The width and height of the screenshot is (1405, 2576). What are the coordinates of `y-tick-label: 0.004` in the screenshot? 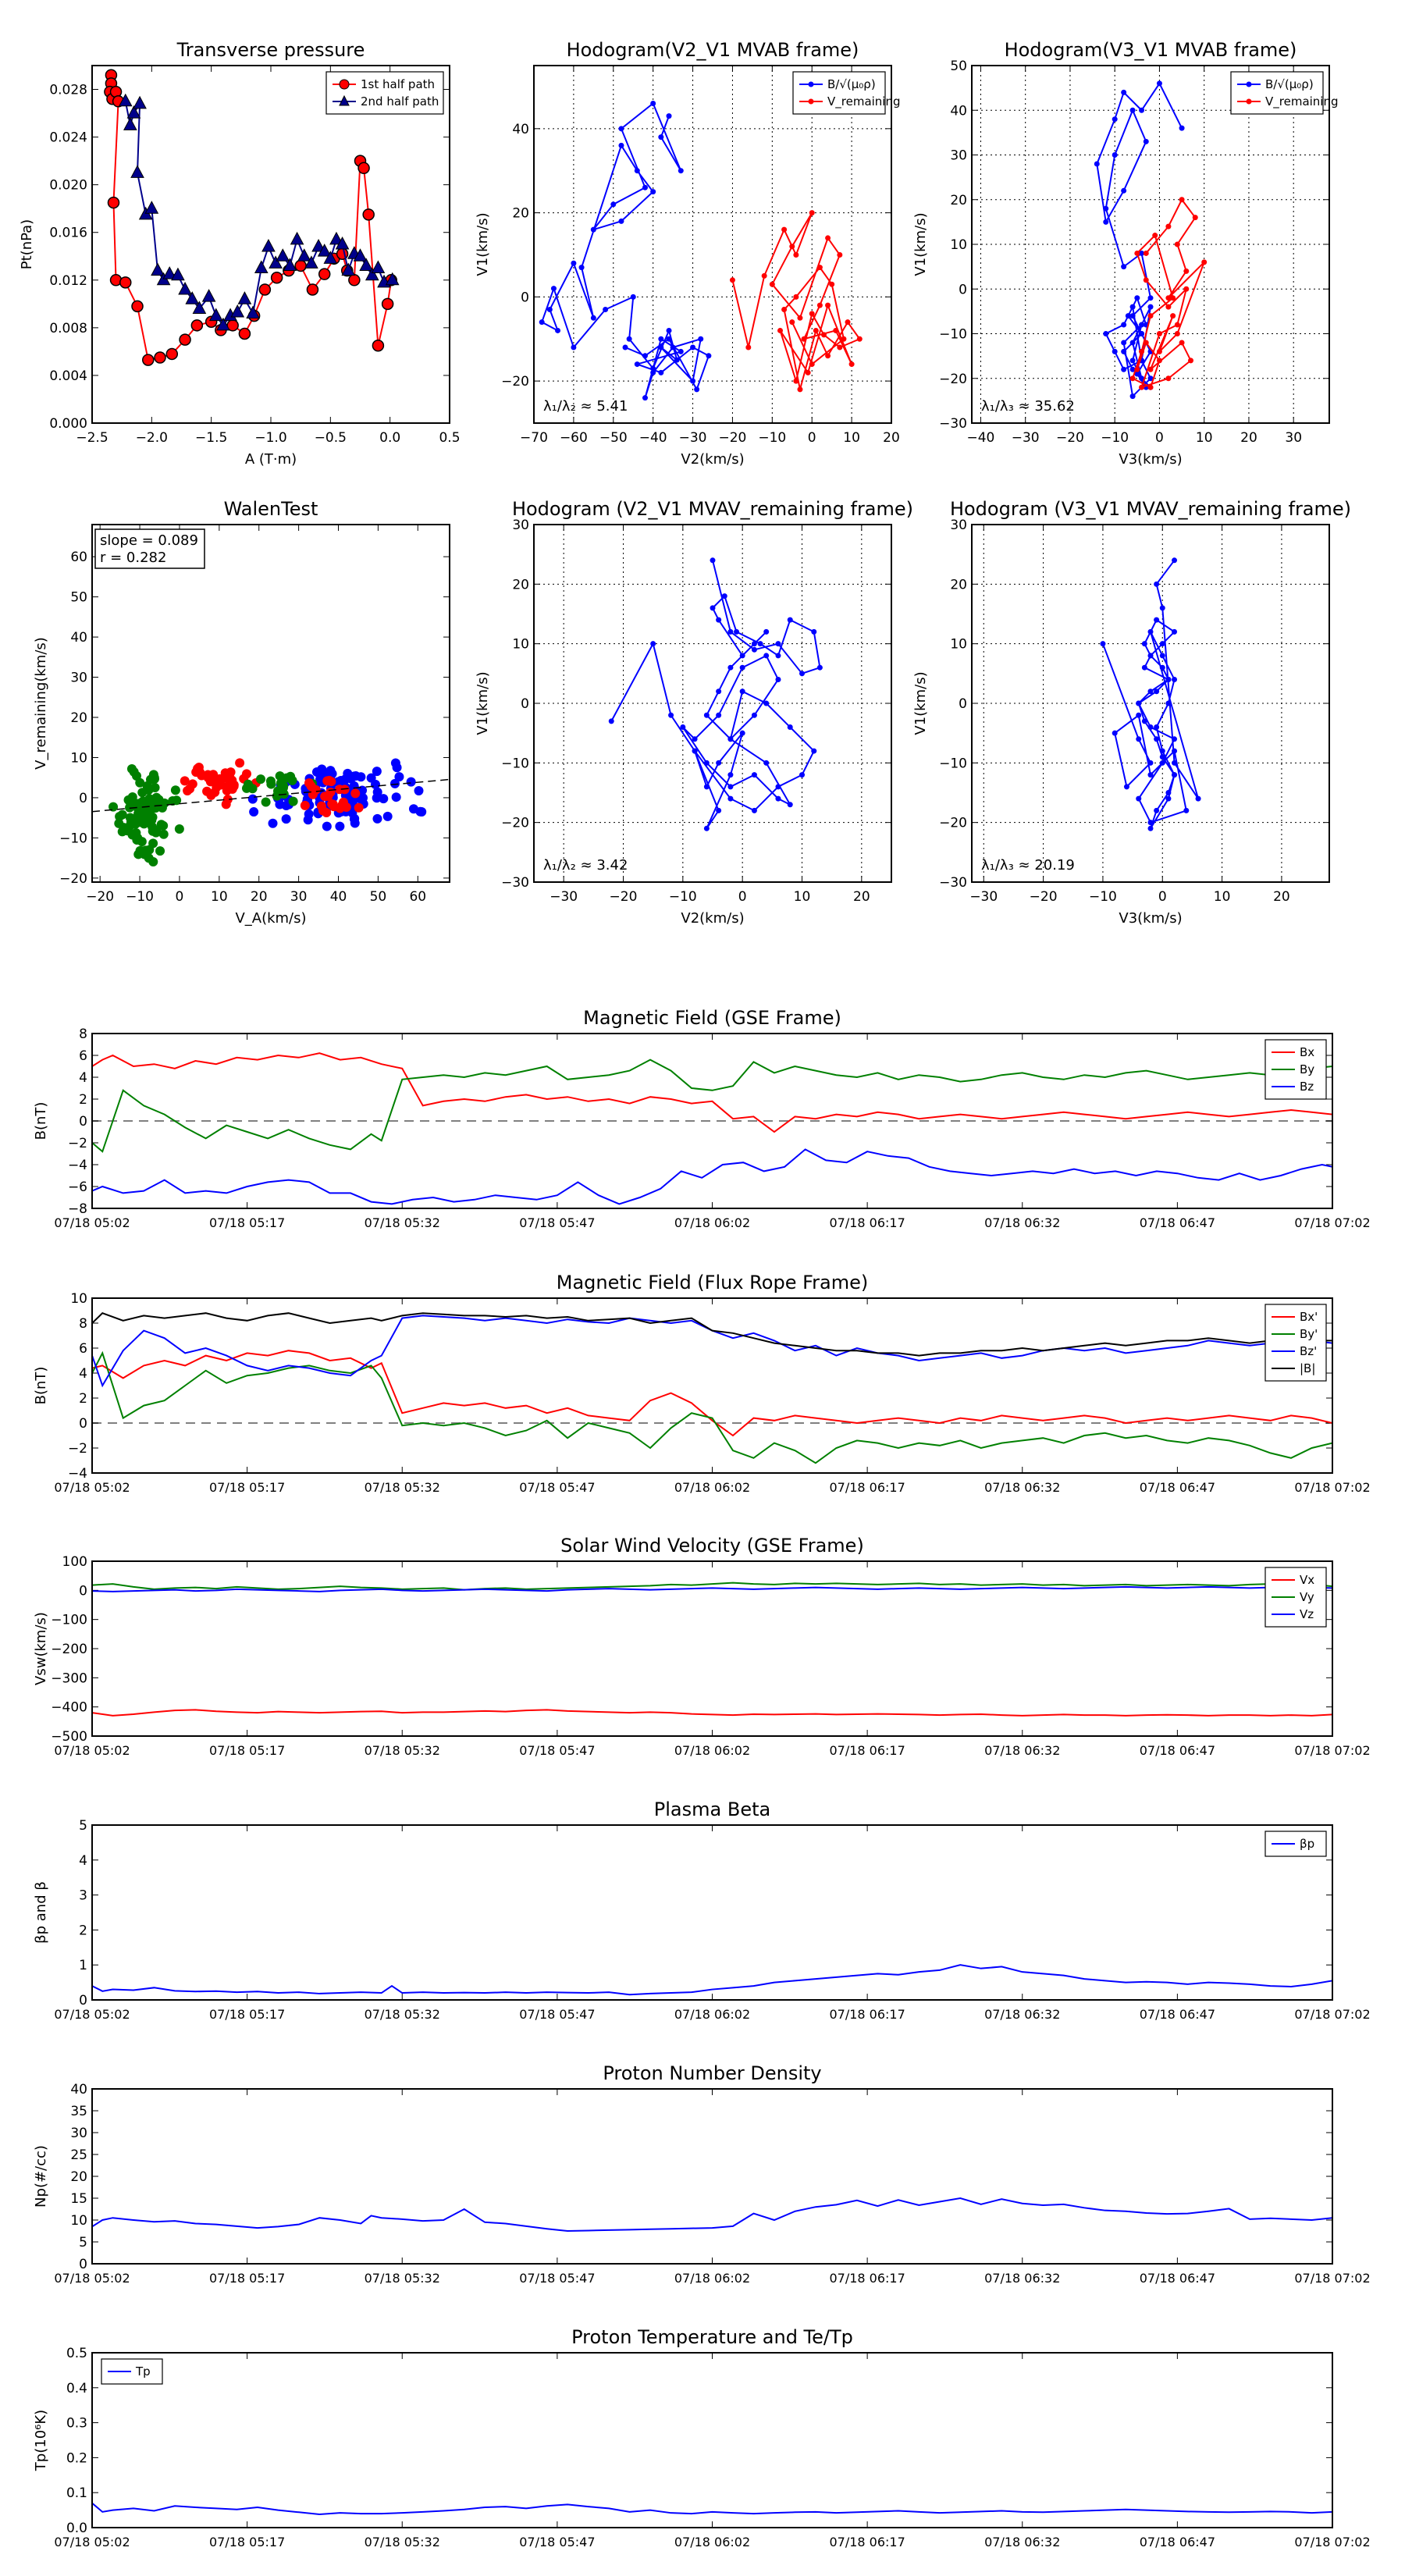 It's located at (68, 376).